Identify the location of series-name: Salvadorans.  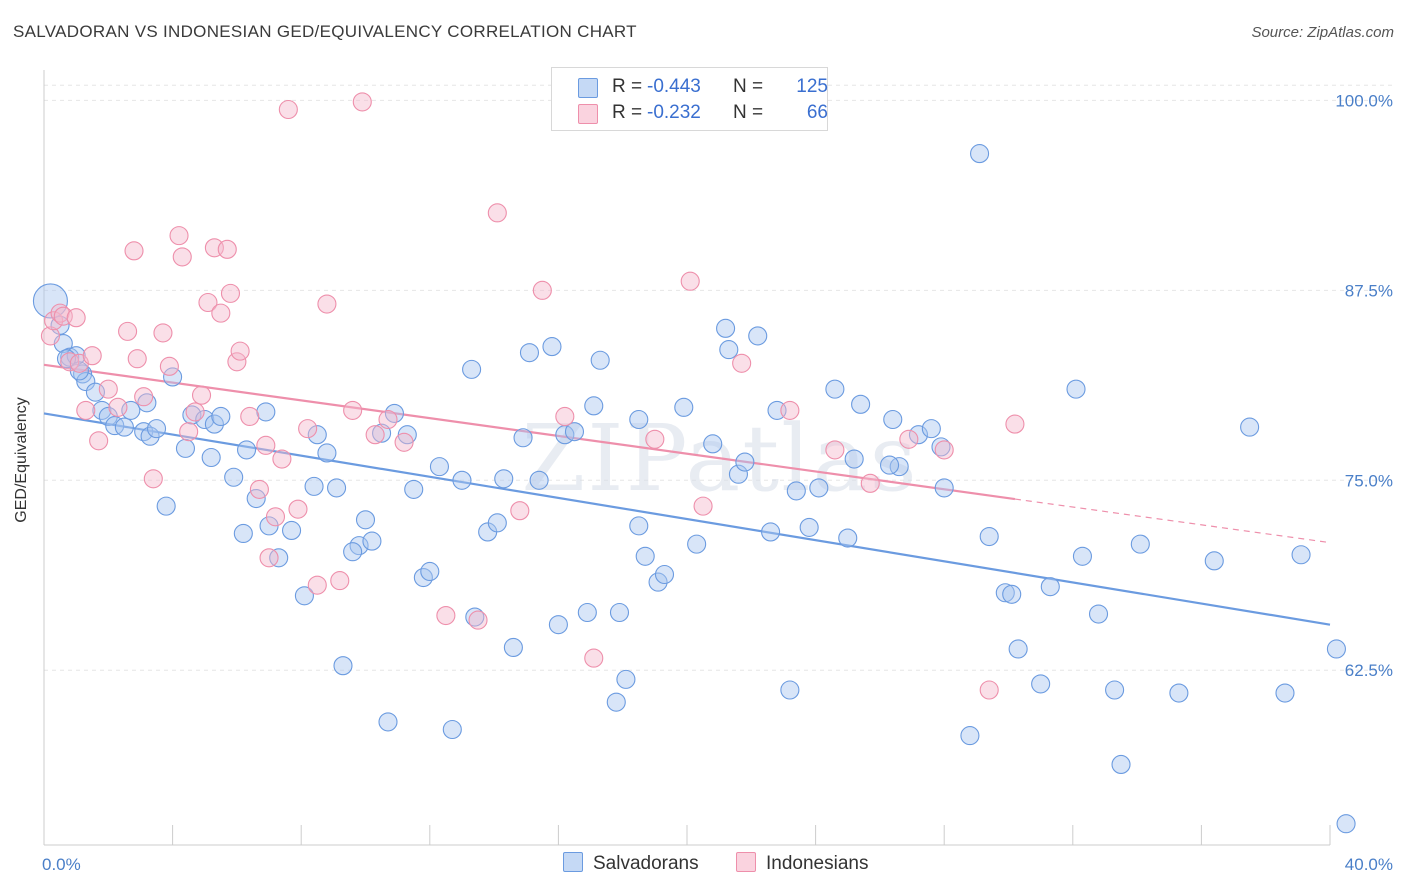
(646, 863).